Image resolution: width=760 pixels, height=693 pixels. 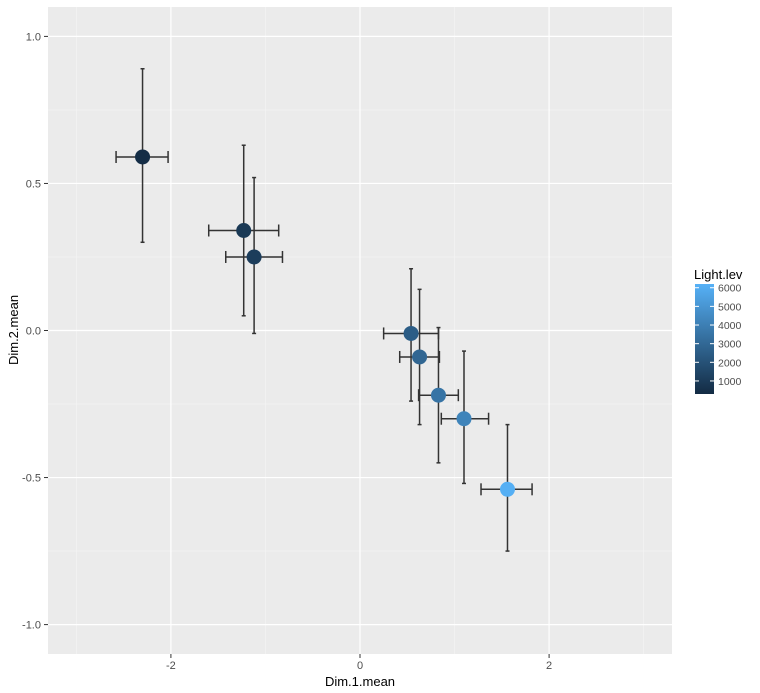 I want to click on legend-label: 1000, so click(x=730, y=382).